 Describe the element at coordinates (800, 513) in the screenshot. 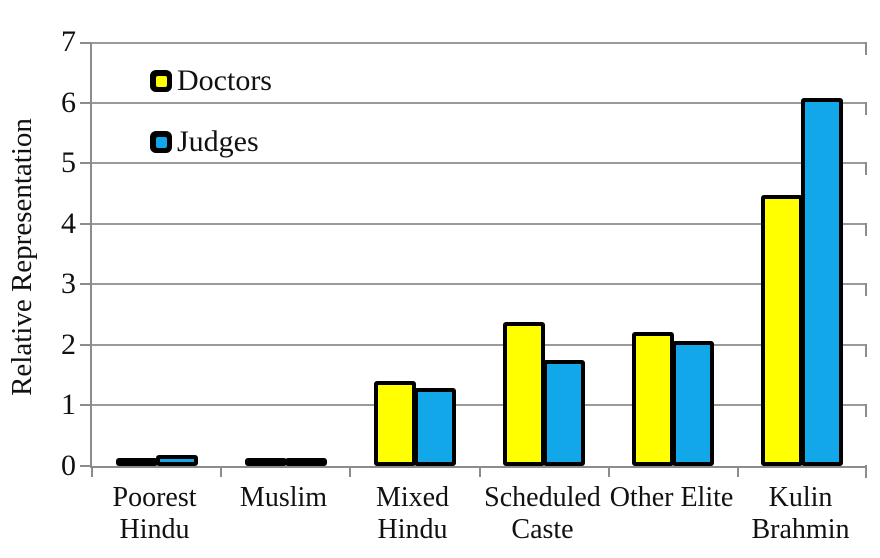

I see `category-label-5: Kulin Brahmin` at that location.